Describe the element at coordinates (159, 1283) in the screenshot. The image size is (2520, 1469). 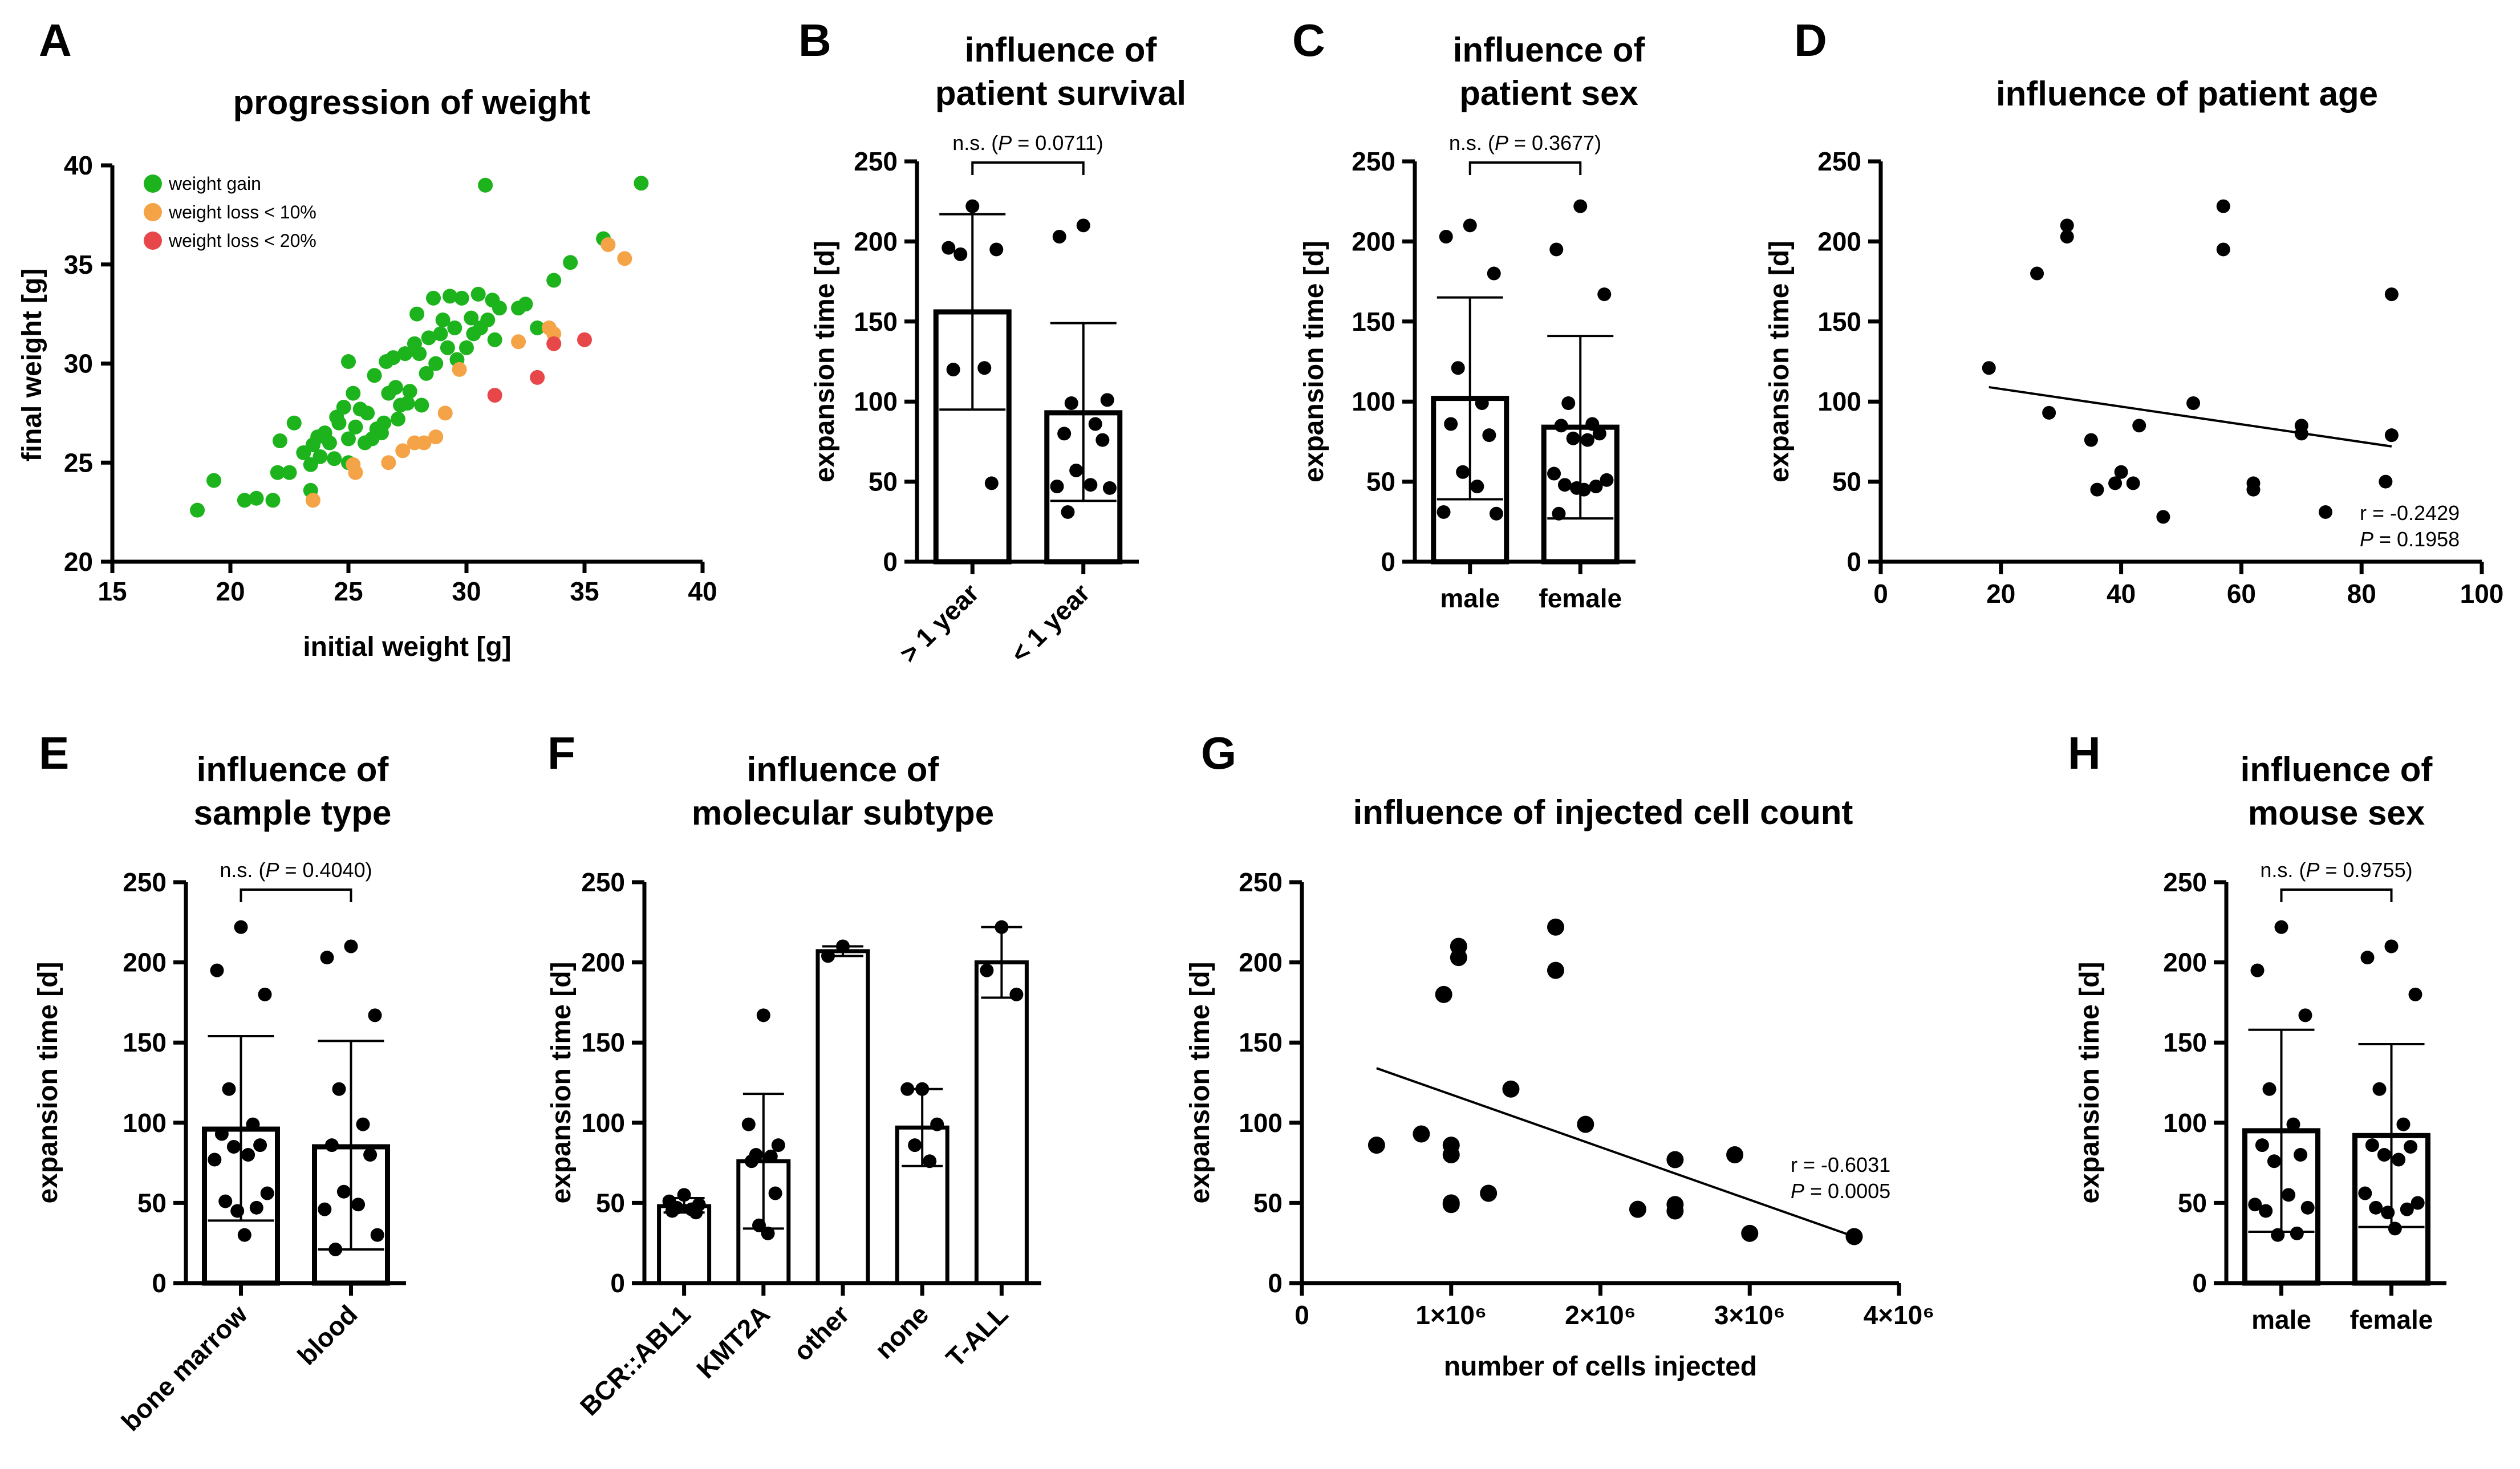
I see `y-tick-label: 0` at that location.